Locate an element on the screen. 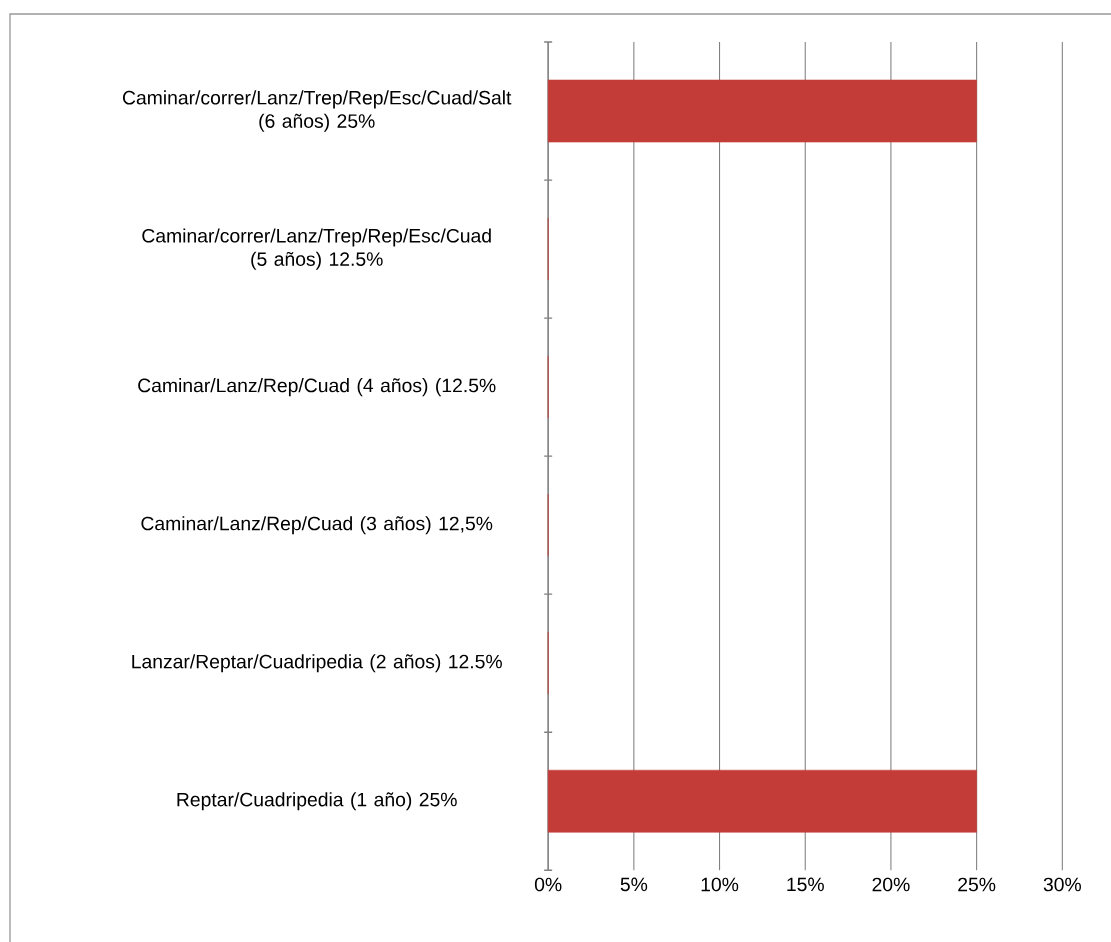 The image size is (1111, 942). y-tick-label: Caminar/Lanz/Rep/Cuad (4 años) (12.5% is located at coordinates (317, 387).